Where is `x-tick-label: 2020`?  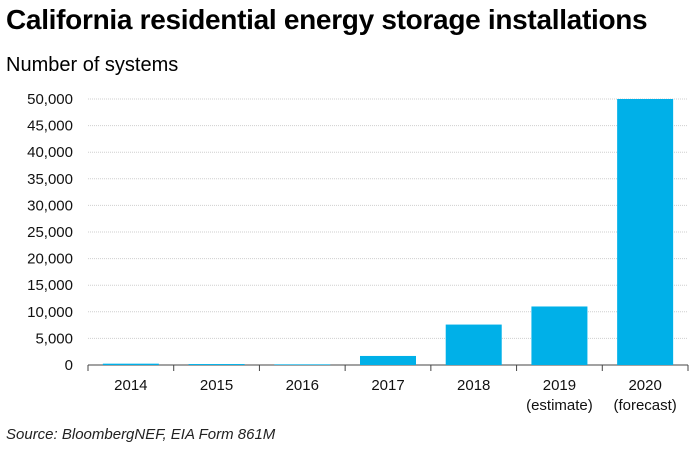 x-tick-label: 2020 is located at coordinates (644, 385).